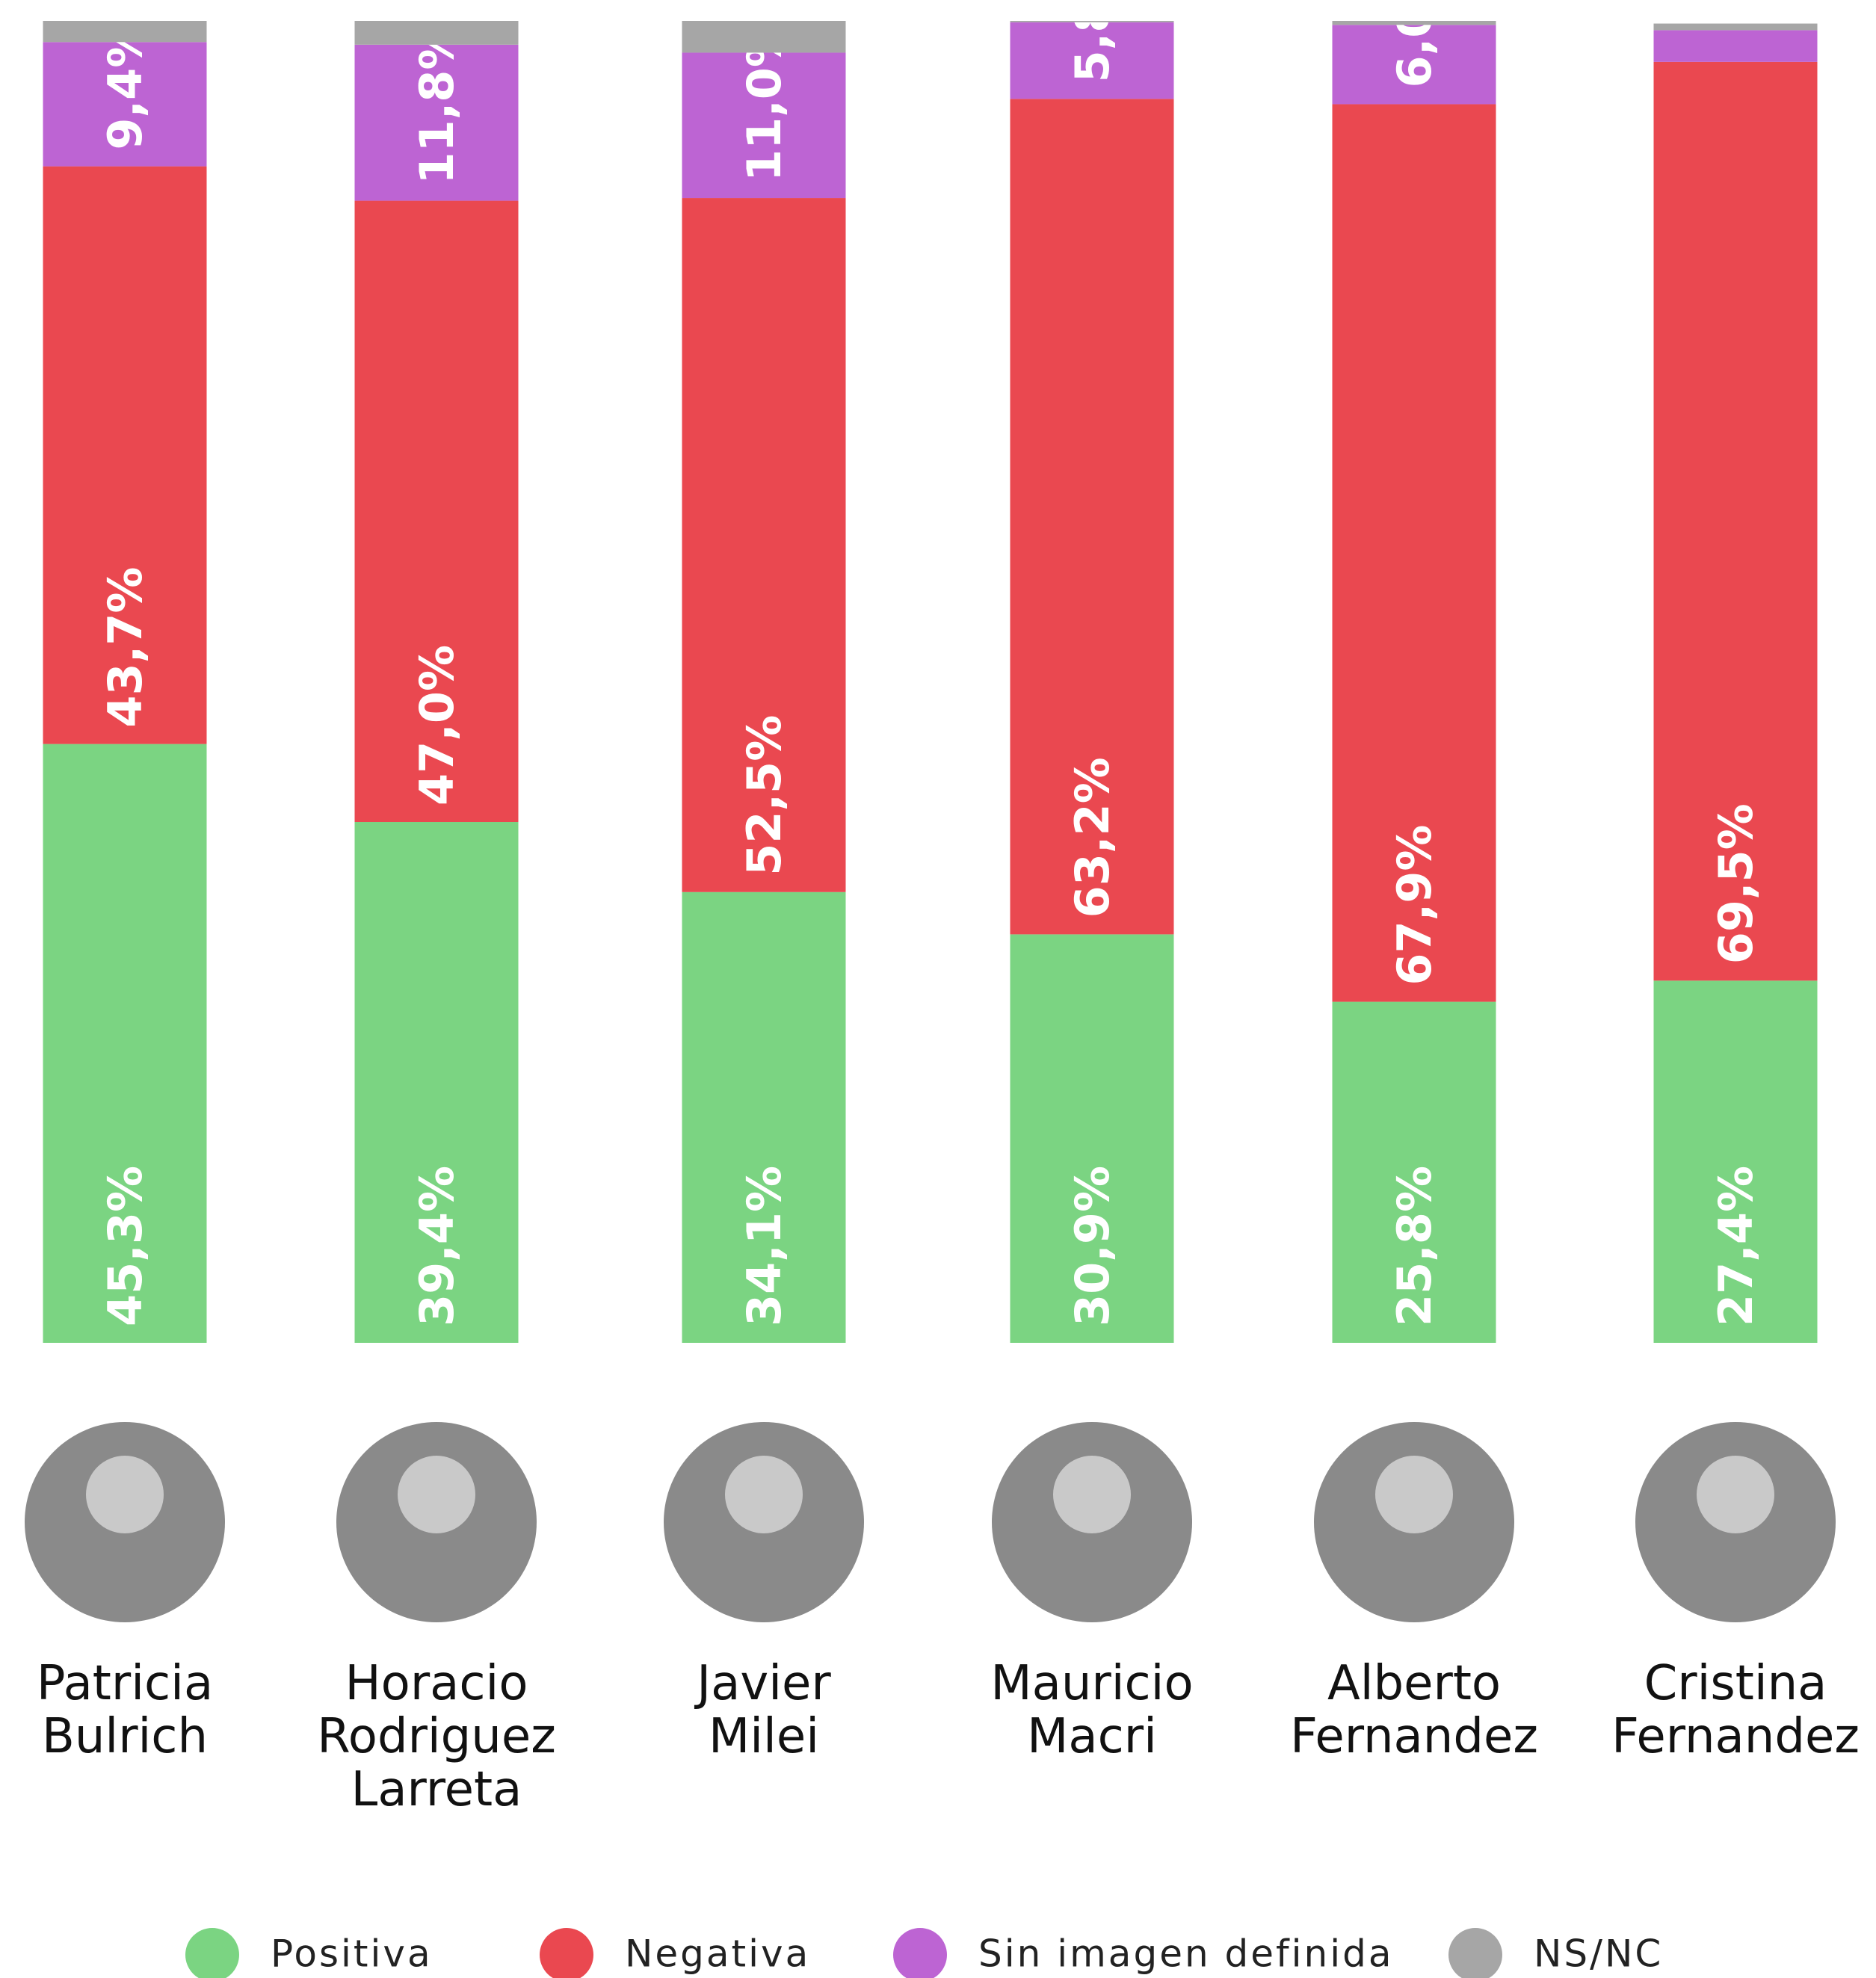 This screenshot has height=1978, width=1876. Describe the element at coordinates (352, 1954) in the screenshot. I see `legend-label: Positiva` at that location.